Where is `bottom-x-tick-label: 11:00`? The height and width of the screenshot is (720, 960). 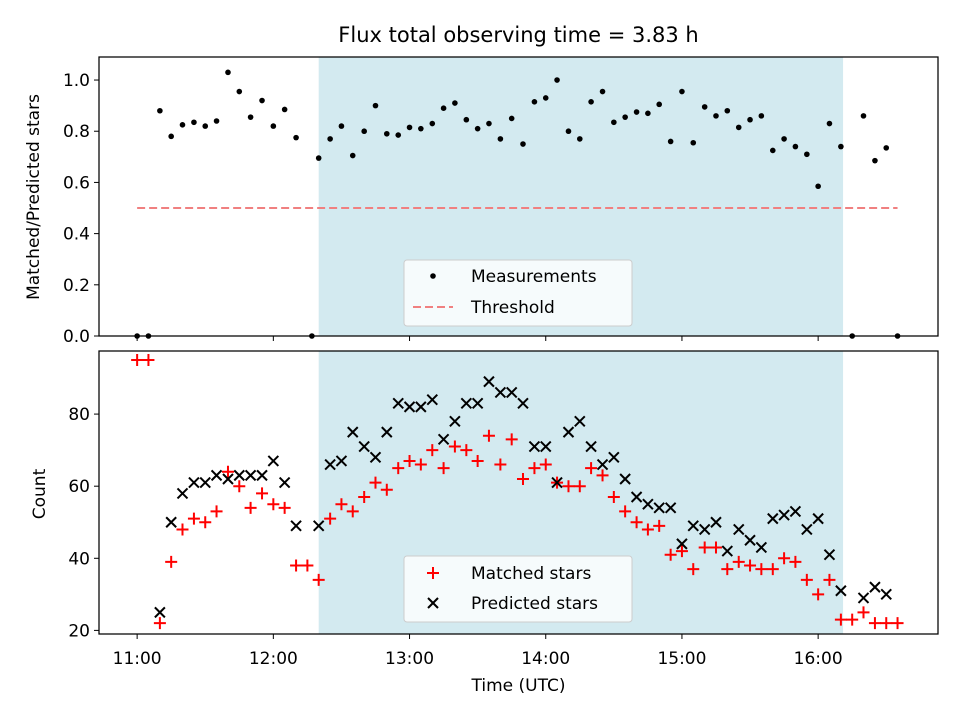
bottom-x-tick-label: 11:00 is located at coordinates (137, 659).